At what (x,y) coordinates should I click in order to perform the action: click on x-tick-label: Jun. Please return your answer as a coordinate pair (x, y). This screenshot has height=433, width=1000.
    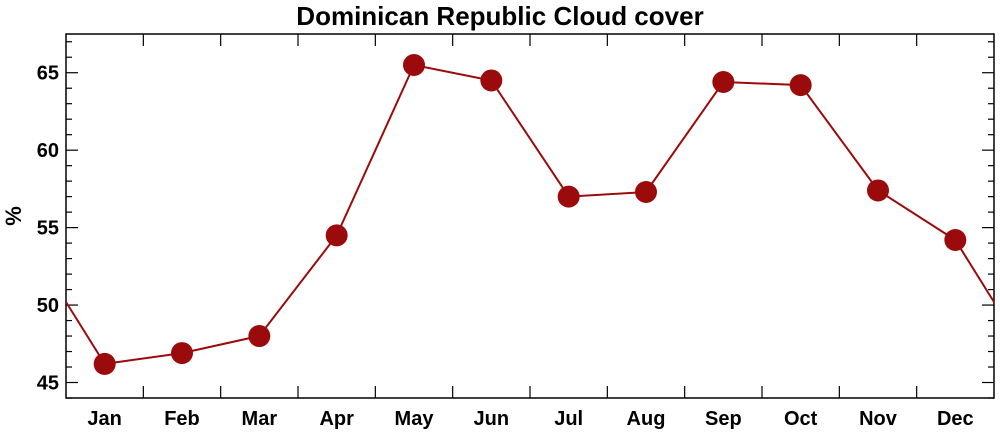
    Looking at the image, I should click on (492, 419).